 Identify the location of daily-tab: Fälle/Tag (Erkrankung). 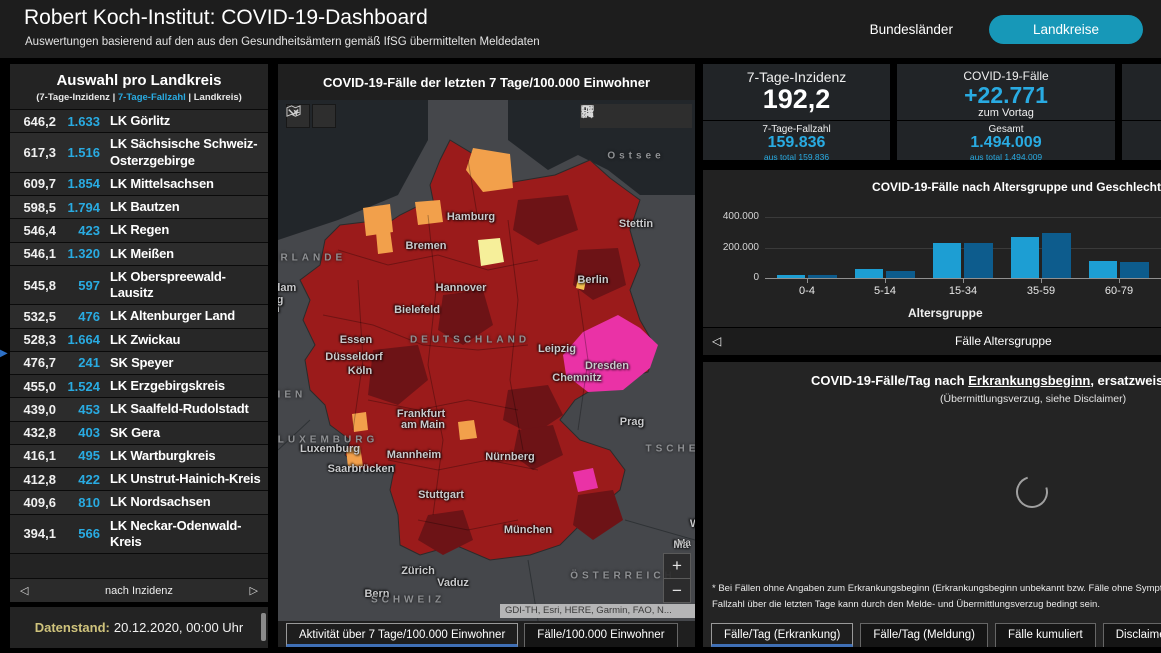
(782, 635).